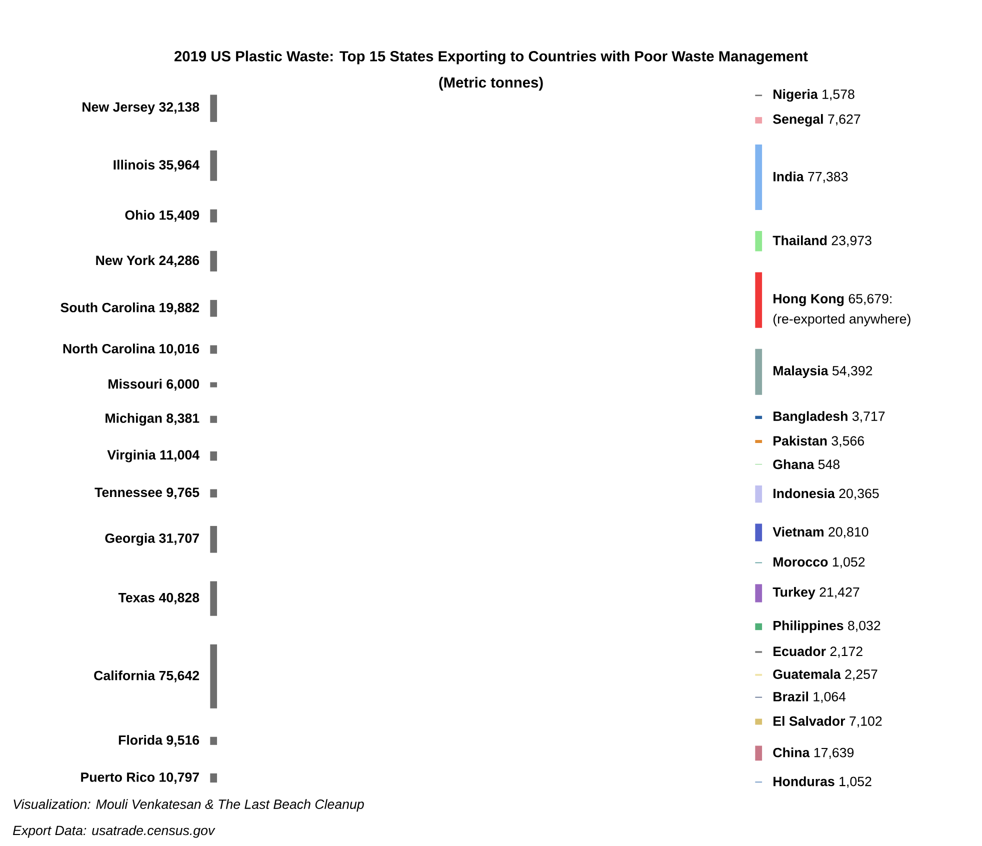  Describe the element at coordinates (114, 831) in the screenshot. I see `text: Export Data: usatrade.census.gov` at that location.